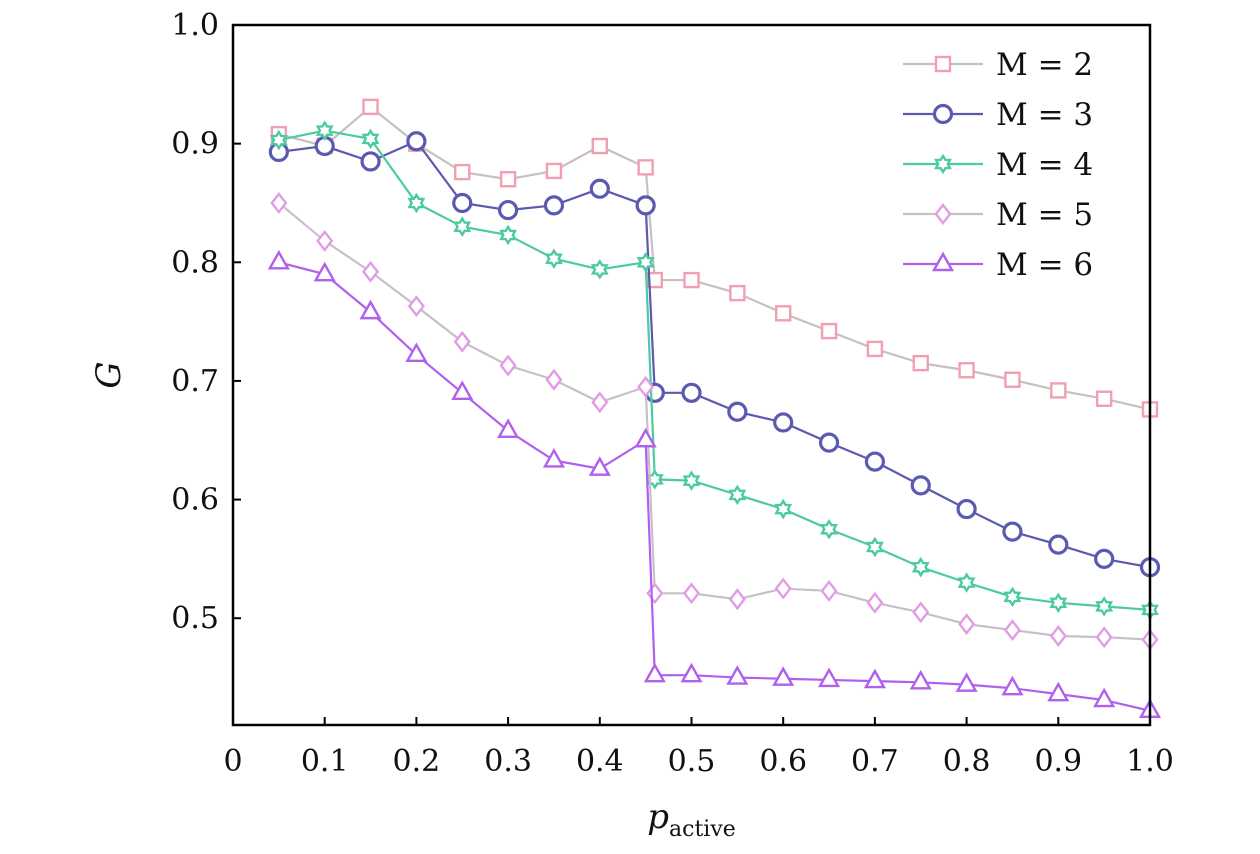 This screenshot has width=1260, height=854. Describe the element at coordinates (195, 25) in the screenshot. I see `y-tick-label: 1.0` at that location.